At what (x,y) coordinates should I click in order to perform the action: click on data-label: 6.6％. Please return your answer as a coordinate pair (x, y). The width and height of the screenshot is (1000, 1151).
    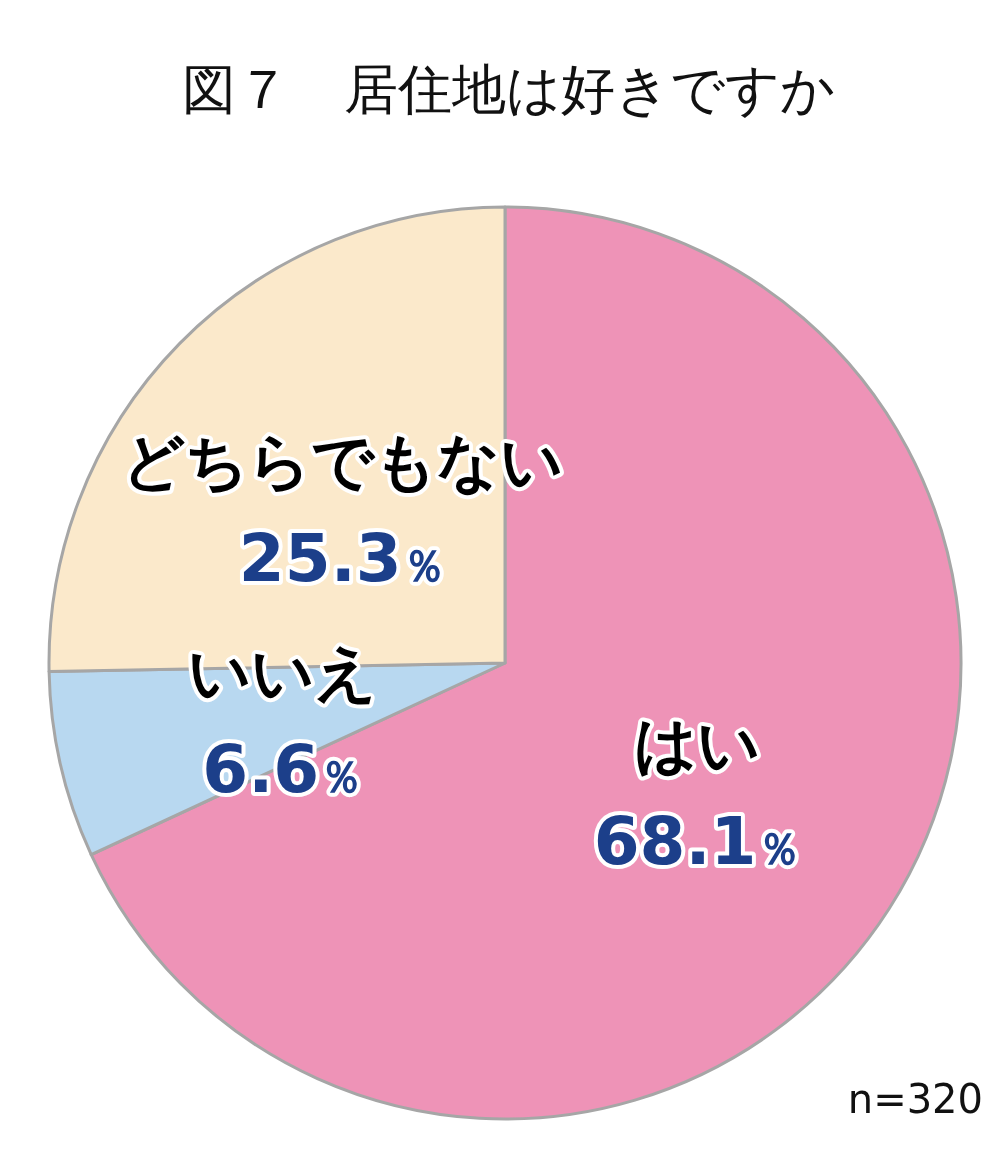
    Looking at the image, I should click on (283, 770).